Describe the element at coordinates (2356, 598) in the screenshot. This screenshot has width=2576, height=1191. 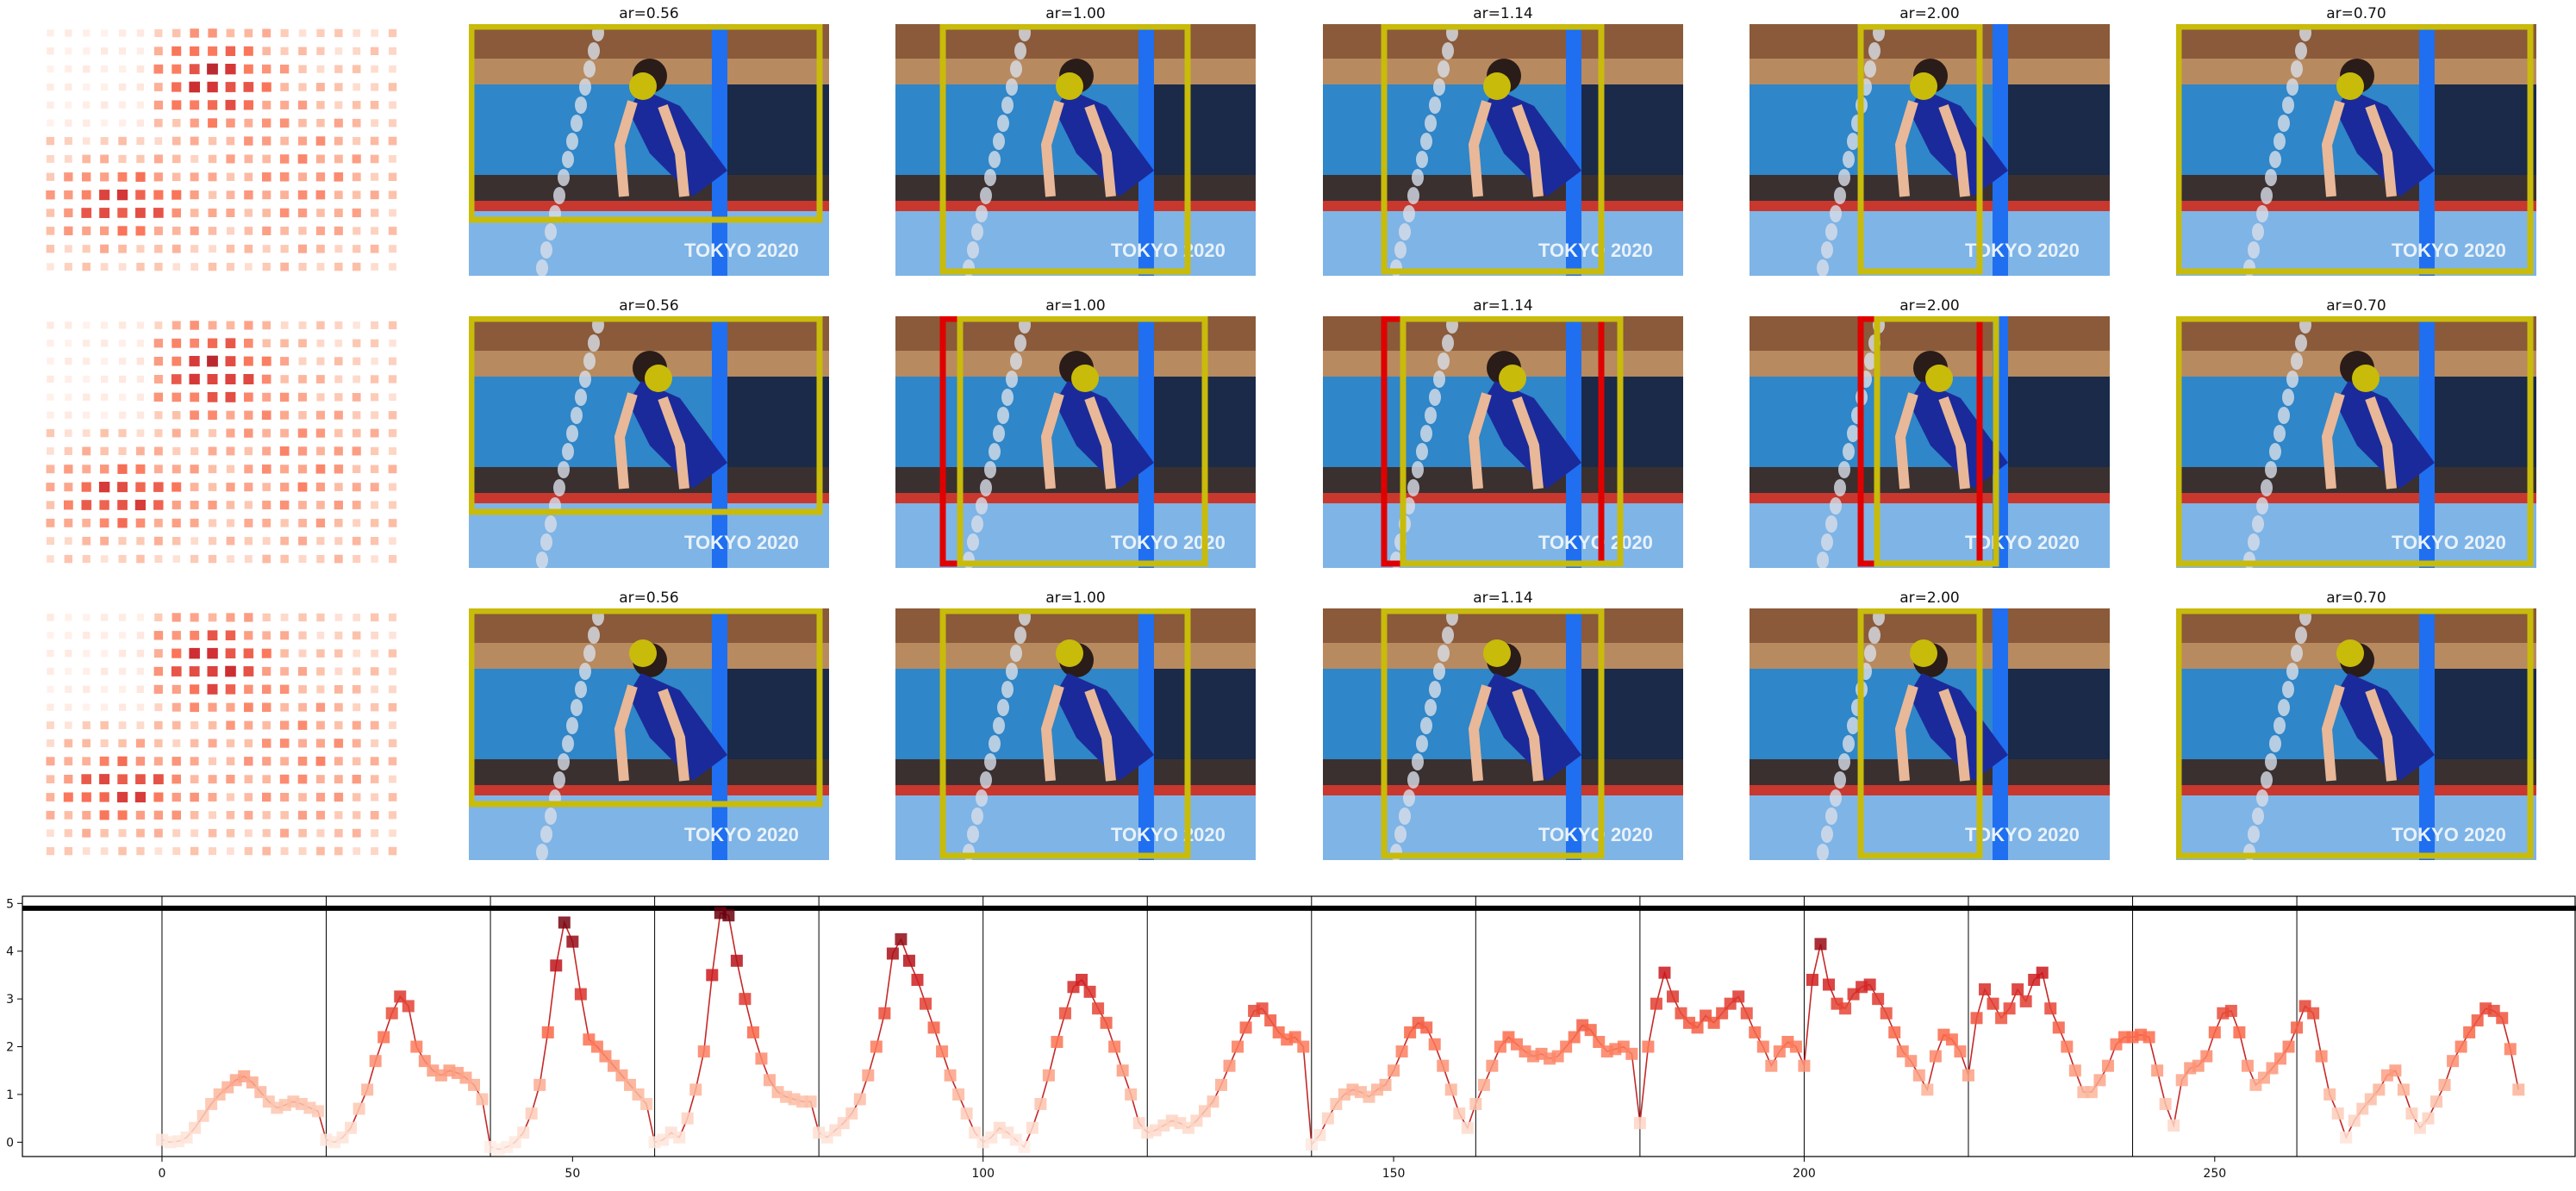
I see `panel-title: ar=0.70` at that location.